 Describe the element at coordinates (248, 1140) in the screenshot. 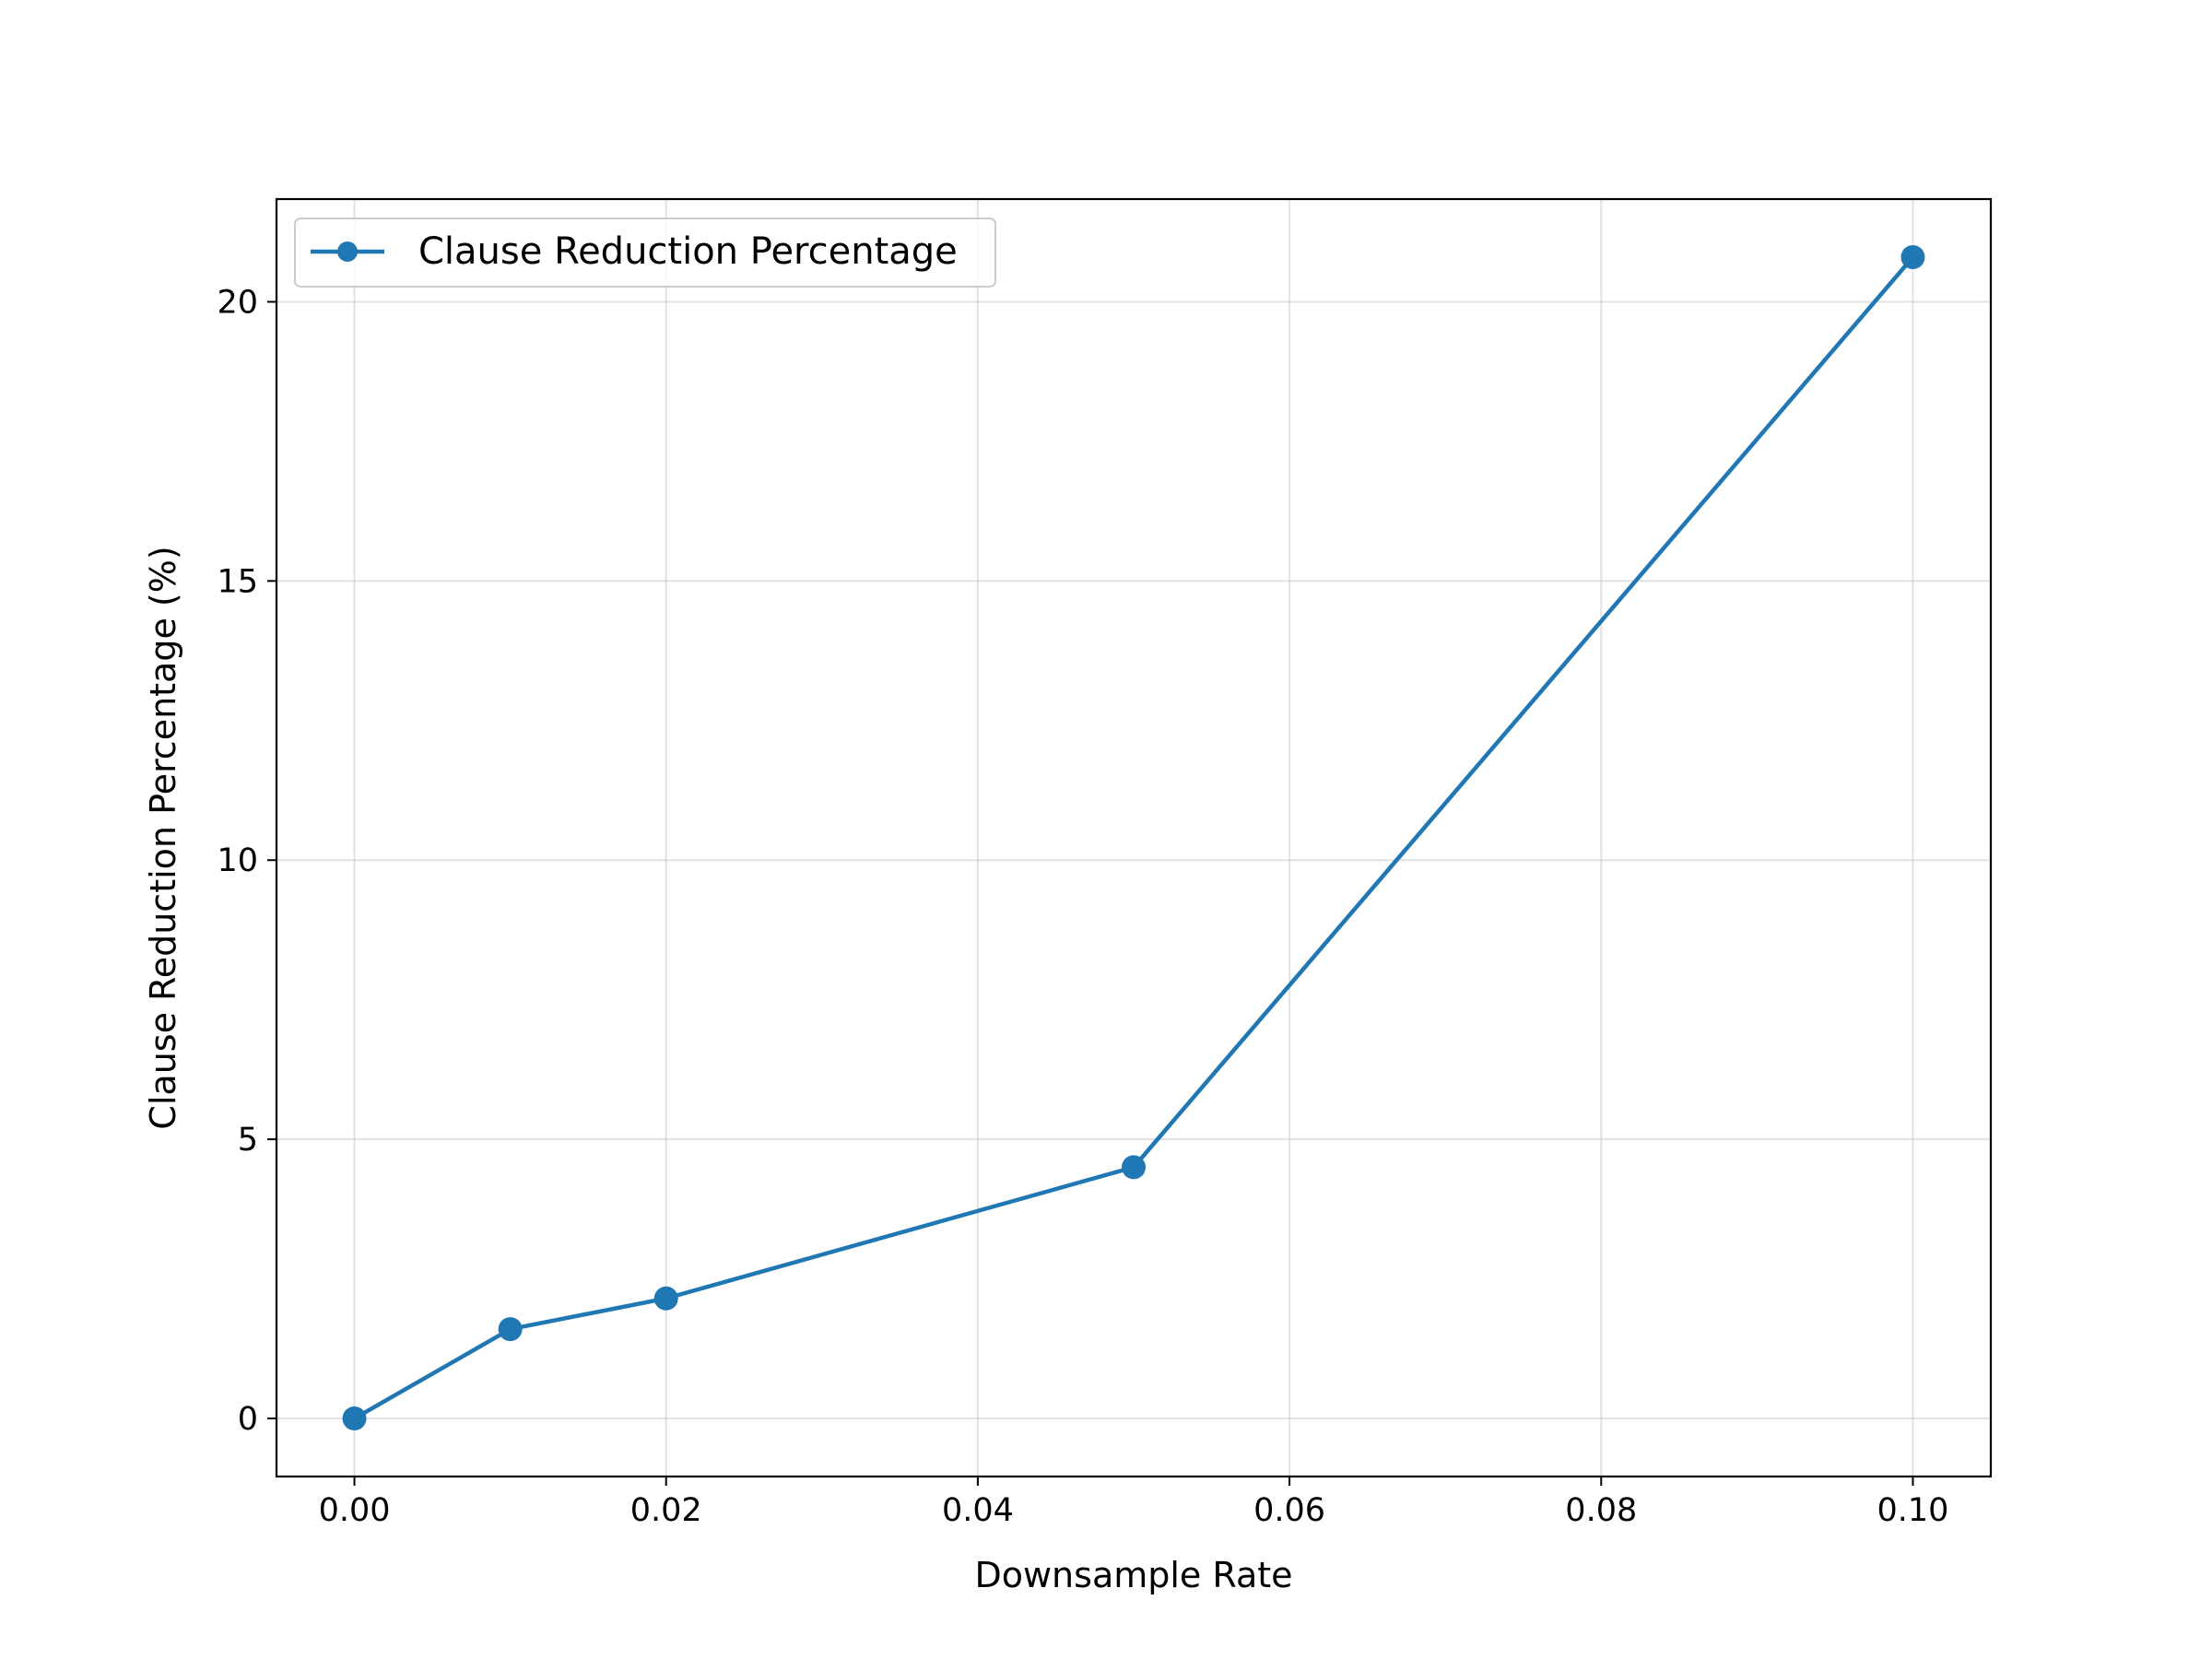

I see `y-tick-label: 5` at that location.